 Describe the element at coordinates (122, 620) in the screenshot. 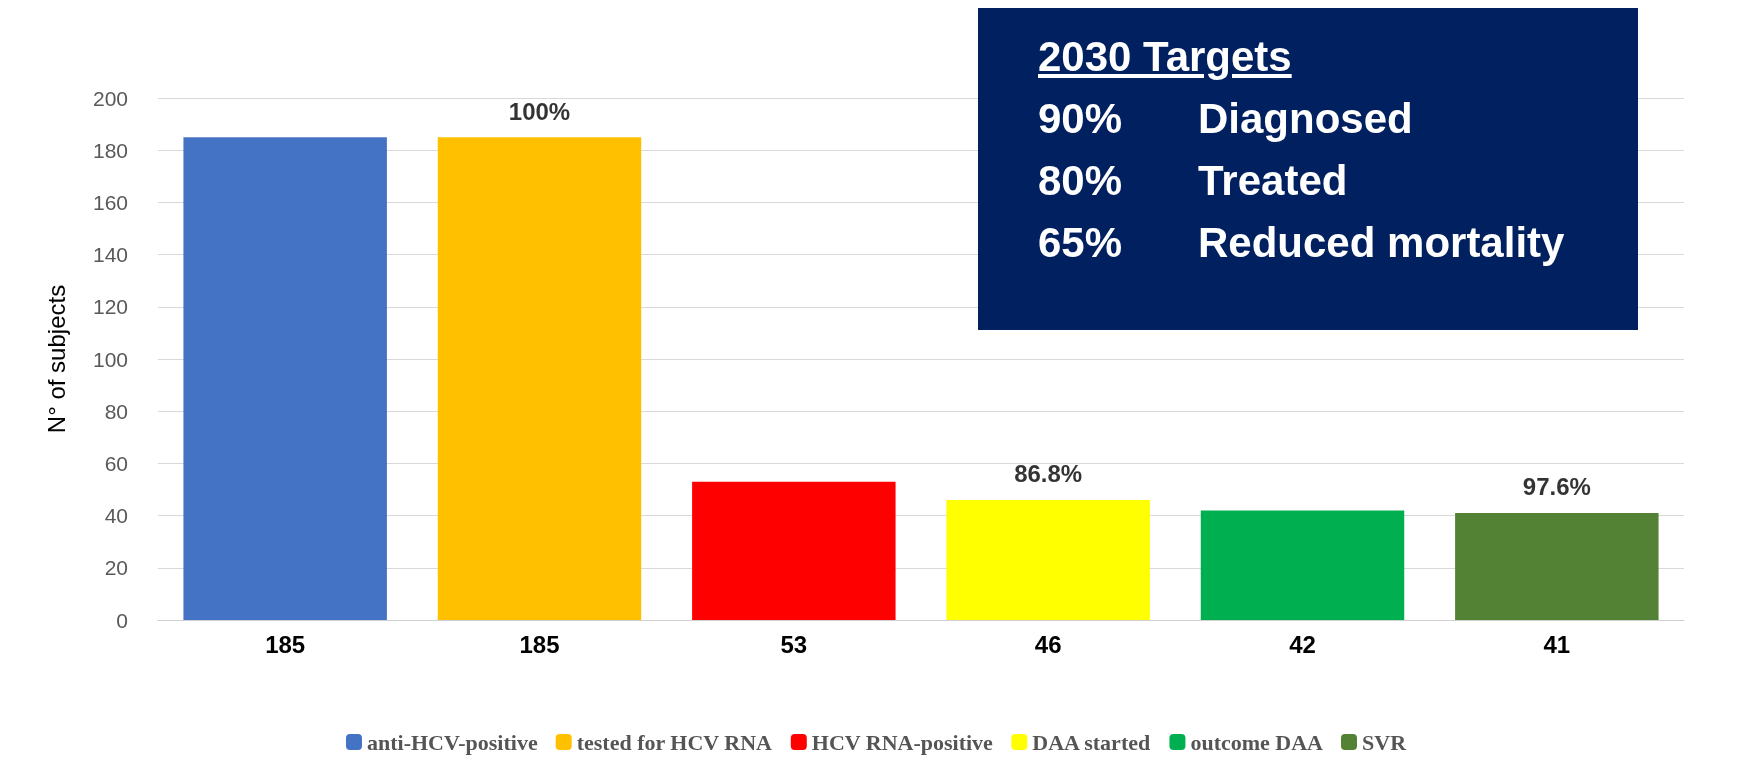

I see `y-tick-label: 0` at that location.